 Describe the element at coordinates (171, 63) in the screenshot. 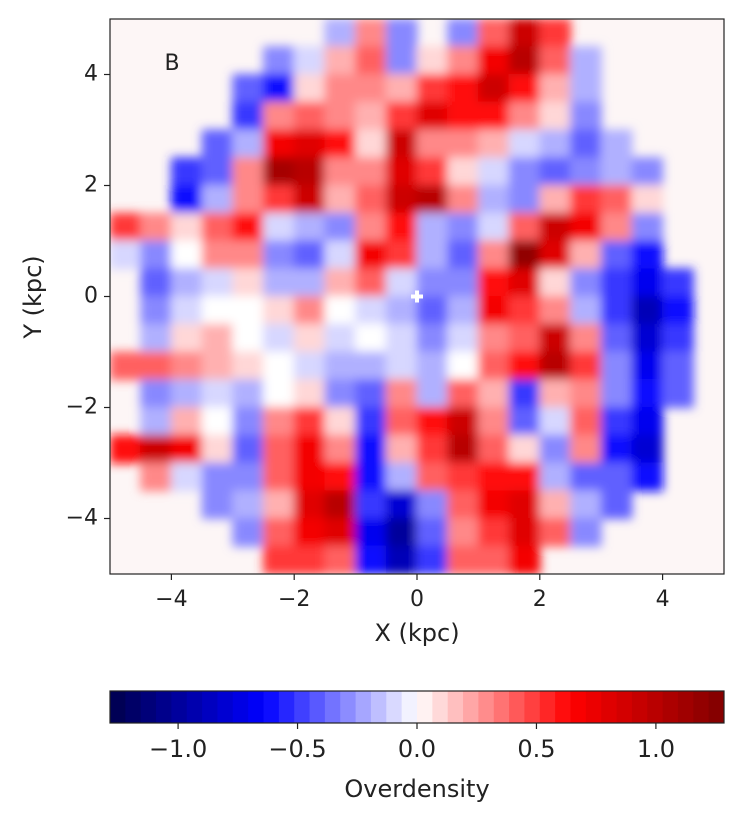

I see `panel-label: B` at that location.